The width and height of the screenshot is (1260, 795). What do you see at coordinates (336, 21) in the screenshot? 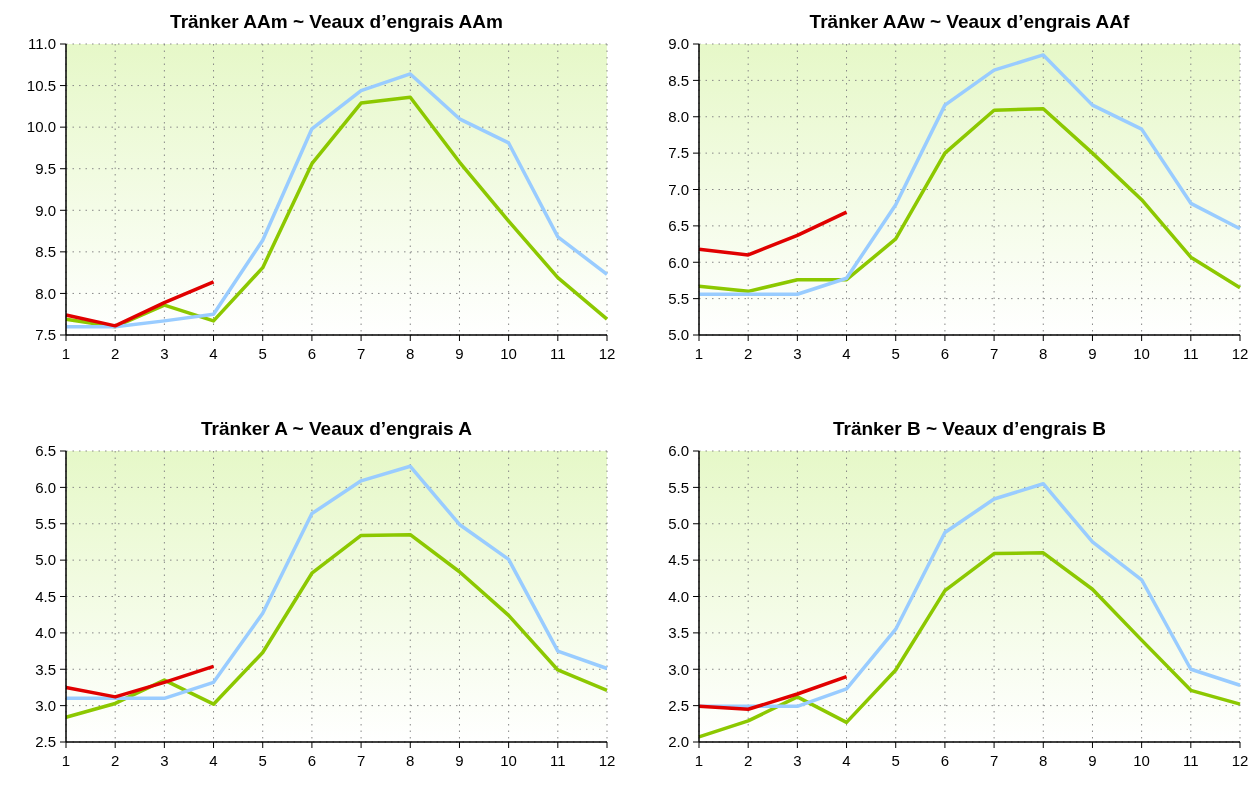
I see `chart-title: Tränker AAm ~ Veaux d’engrais AAm` at bounding box center [336, 21].